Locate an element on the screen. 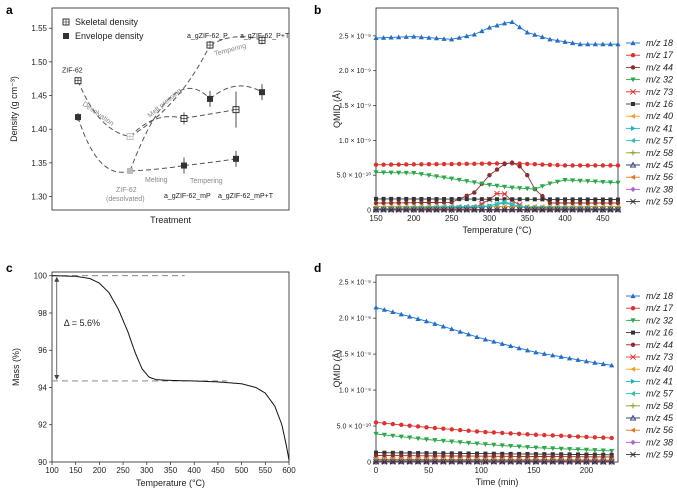 This screenshot has width=677, height=497. panel-b-legend-label: m/z 73 is located at coordinates (659, 92).